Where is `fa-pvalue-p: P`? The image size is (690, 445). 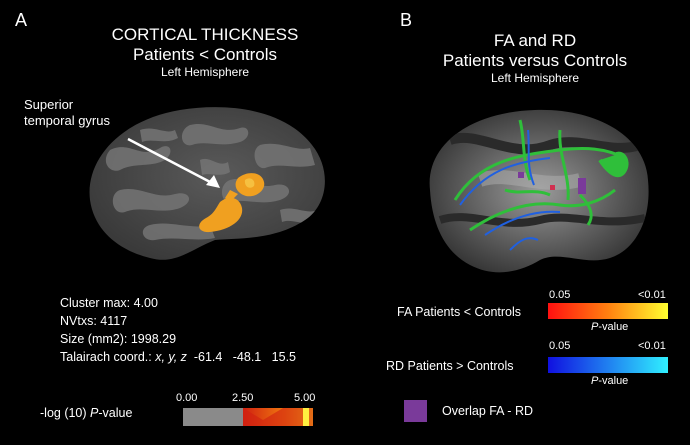
fa-pvalue-p: P is located at coordinates (595, 327).